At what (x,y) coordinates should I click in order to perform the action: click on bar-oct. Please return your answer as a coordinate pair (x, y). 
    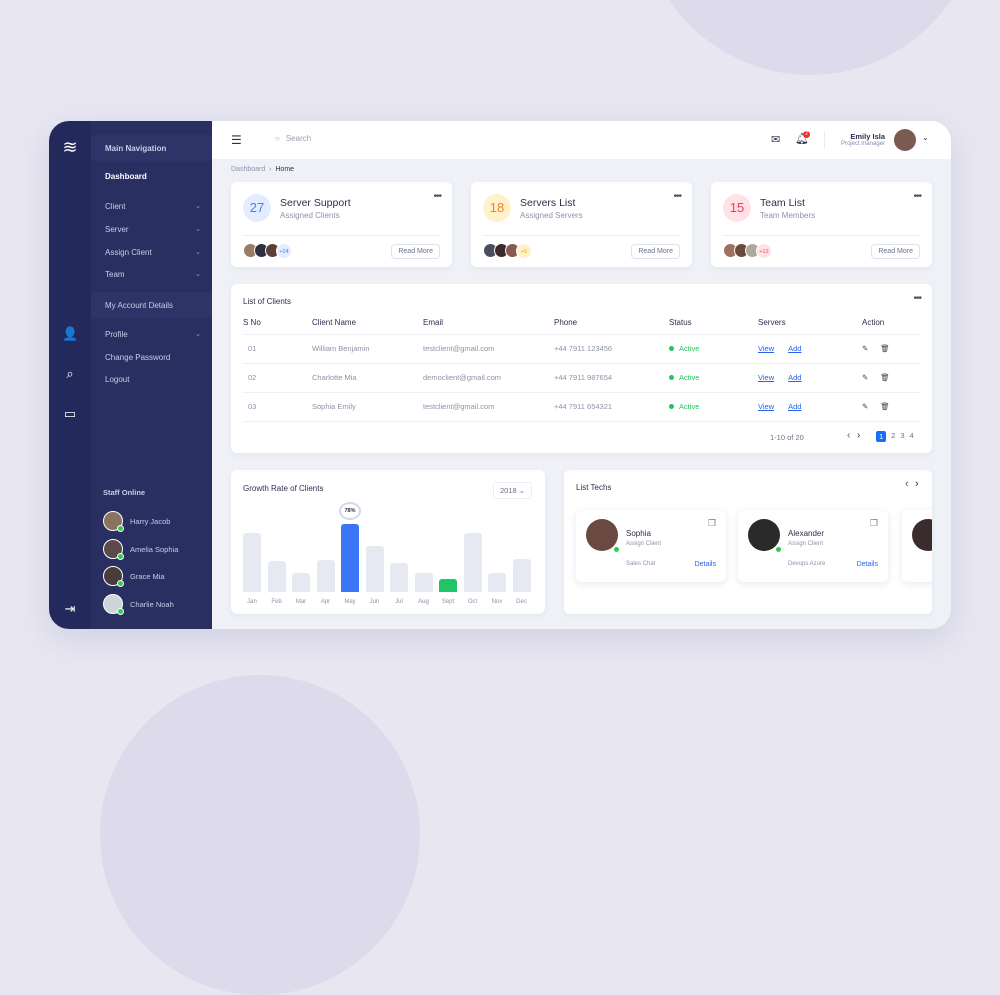
    Looking at the image, I should click on (472, 562).